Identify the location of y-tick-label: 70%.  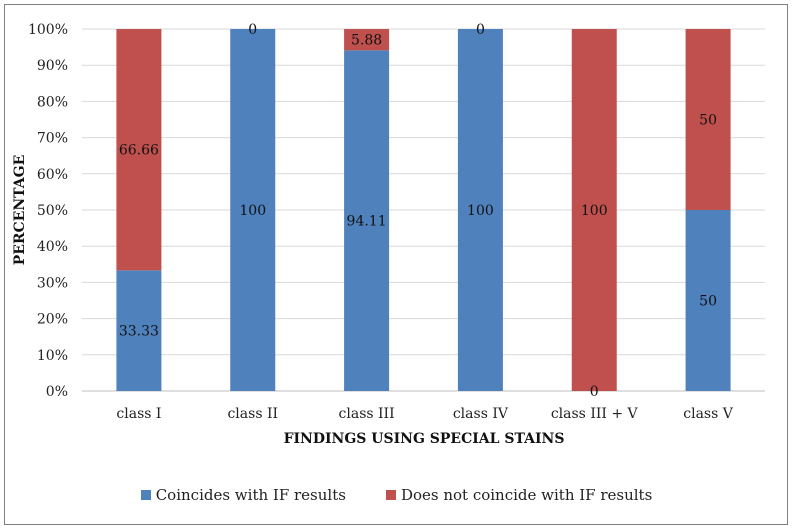
(52, 139).